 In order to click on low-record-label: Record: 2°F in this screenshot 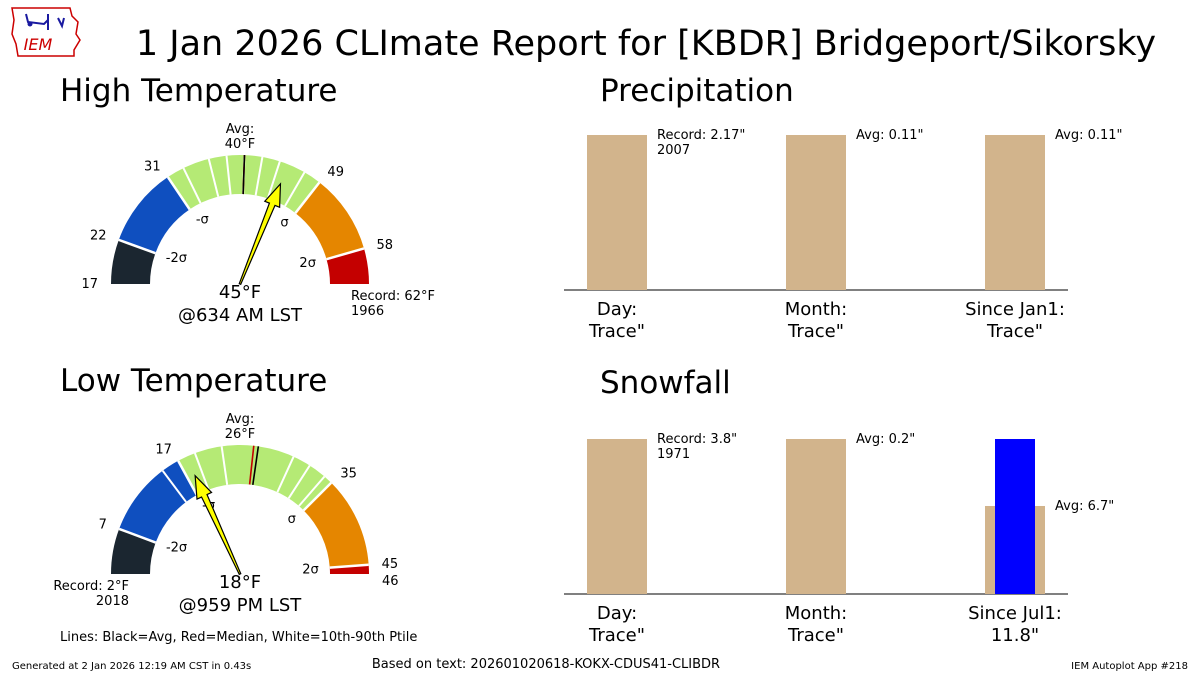, I will do `click(91, 586)`.